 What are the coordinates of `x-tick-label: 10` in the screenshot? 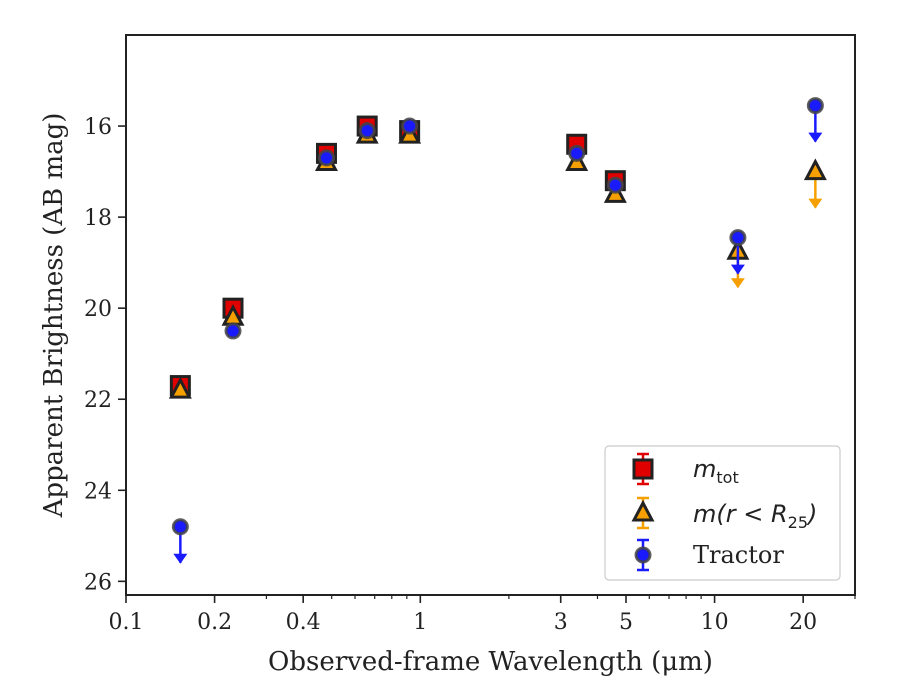 It's located at (715, 622).